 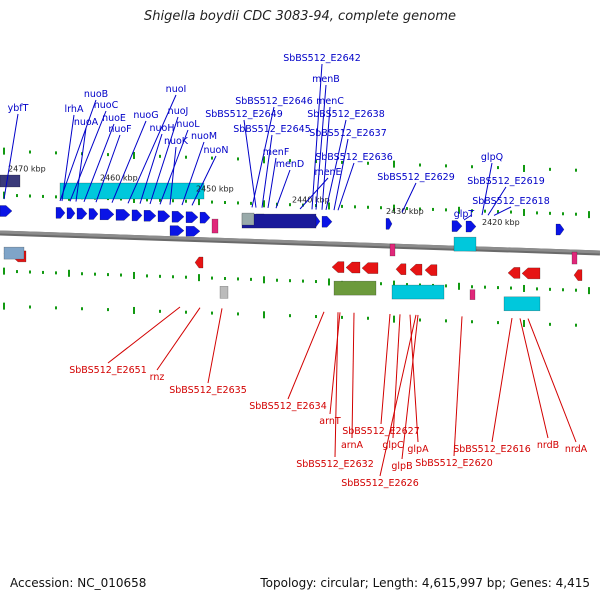 I want to click on reverse-gene-label: SbBS512_E2616, so click(x=492, y=449).